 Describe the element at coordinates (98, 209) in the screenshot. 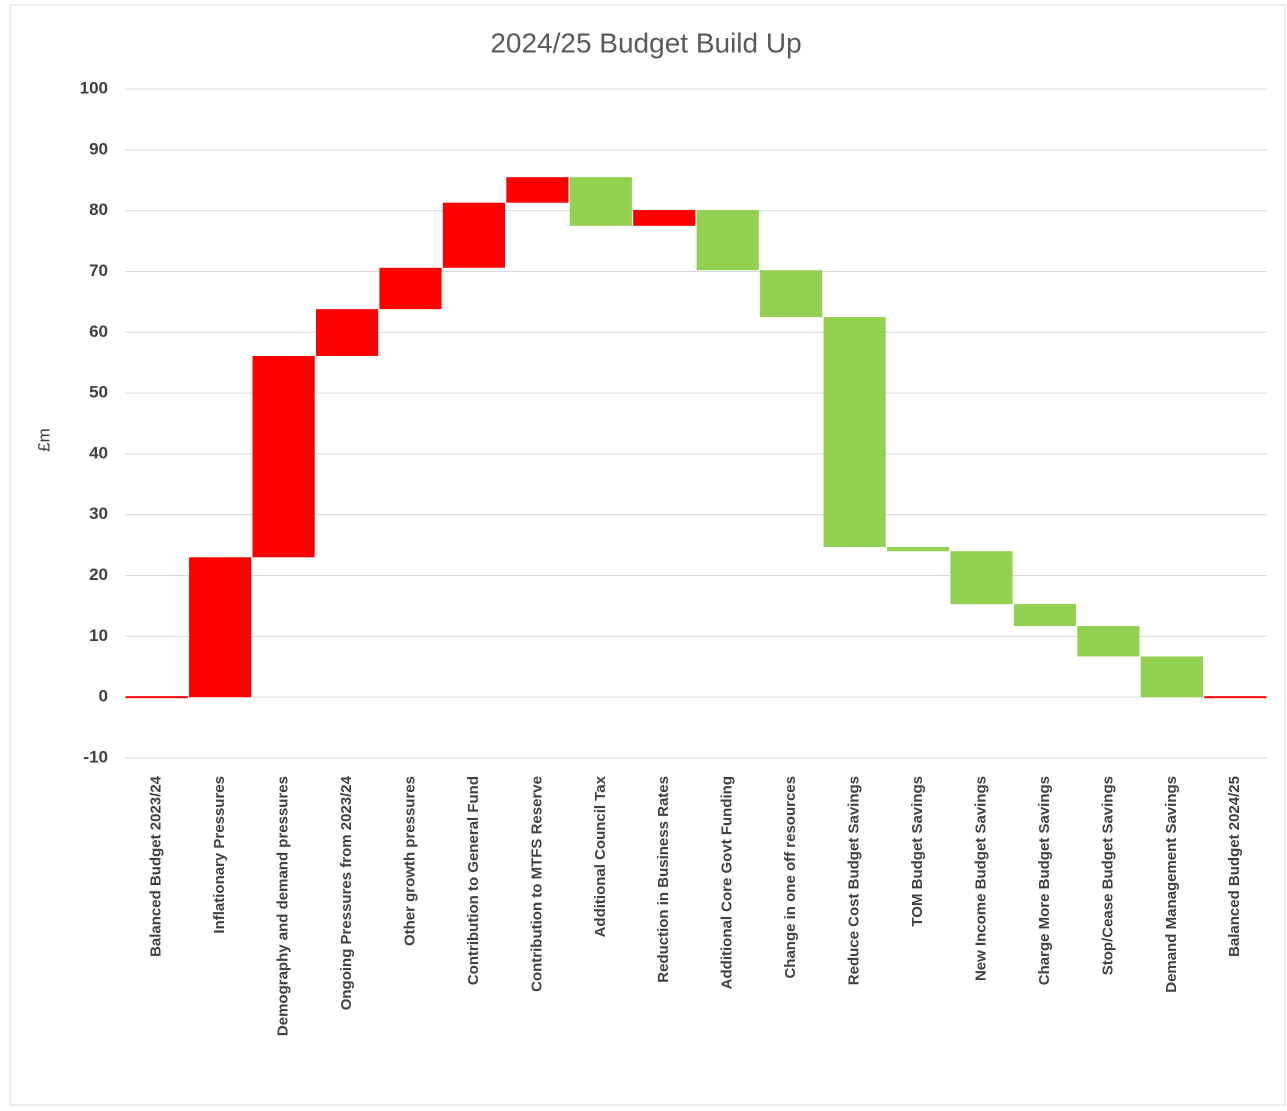

I see `y-tick-label: 80` at that location.